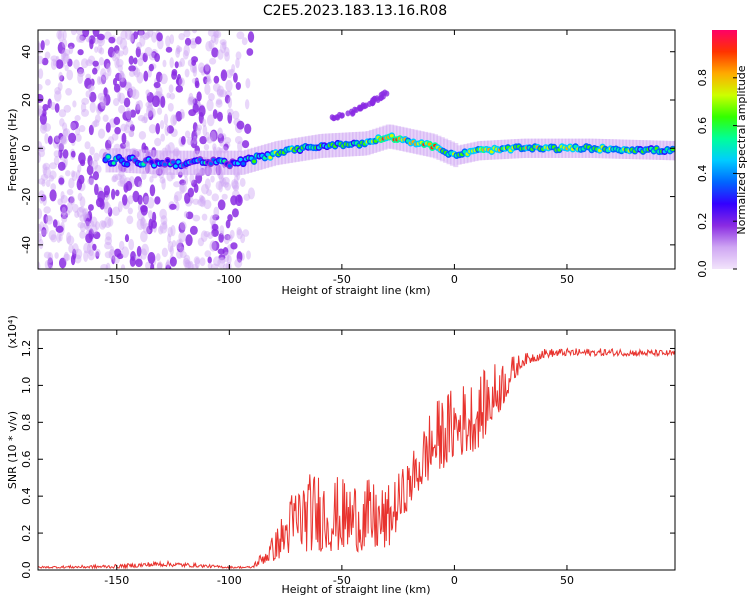 This screenshot has width=750, height=600. I want to click on snr-y-multiplier: (x10⁴), so click(12, 332).